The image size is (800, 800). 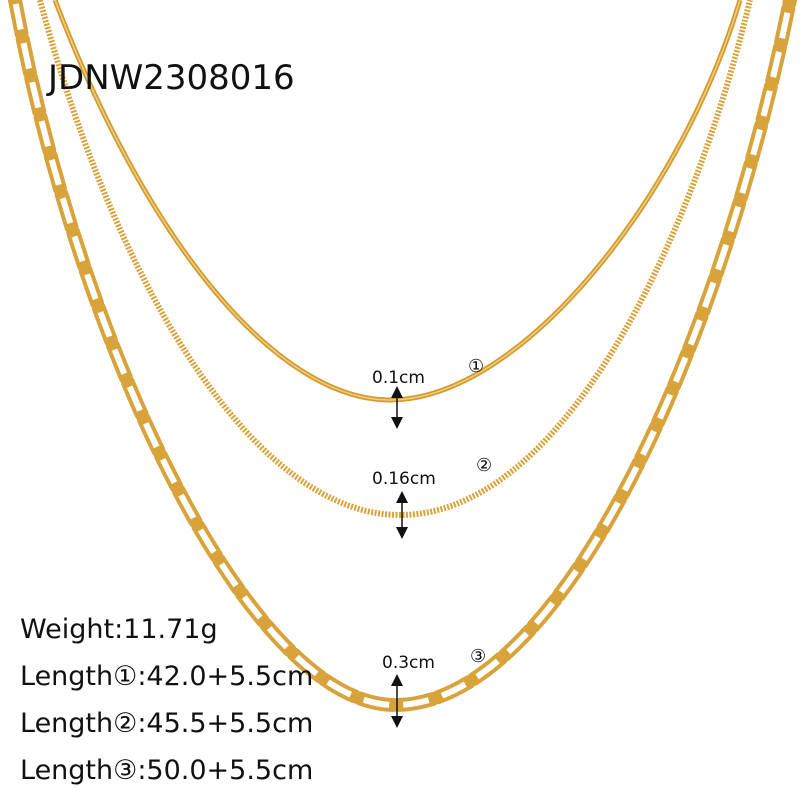 I want to click on length-3-spec: Length③:50.0+5.5cm, so click(x=167, y=770).